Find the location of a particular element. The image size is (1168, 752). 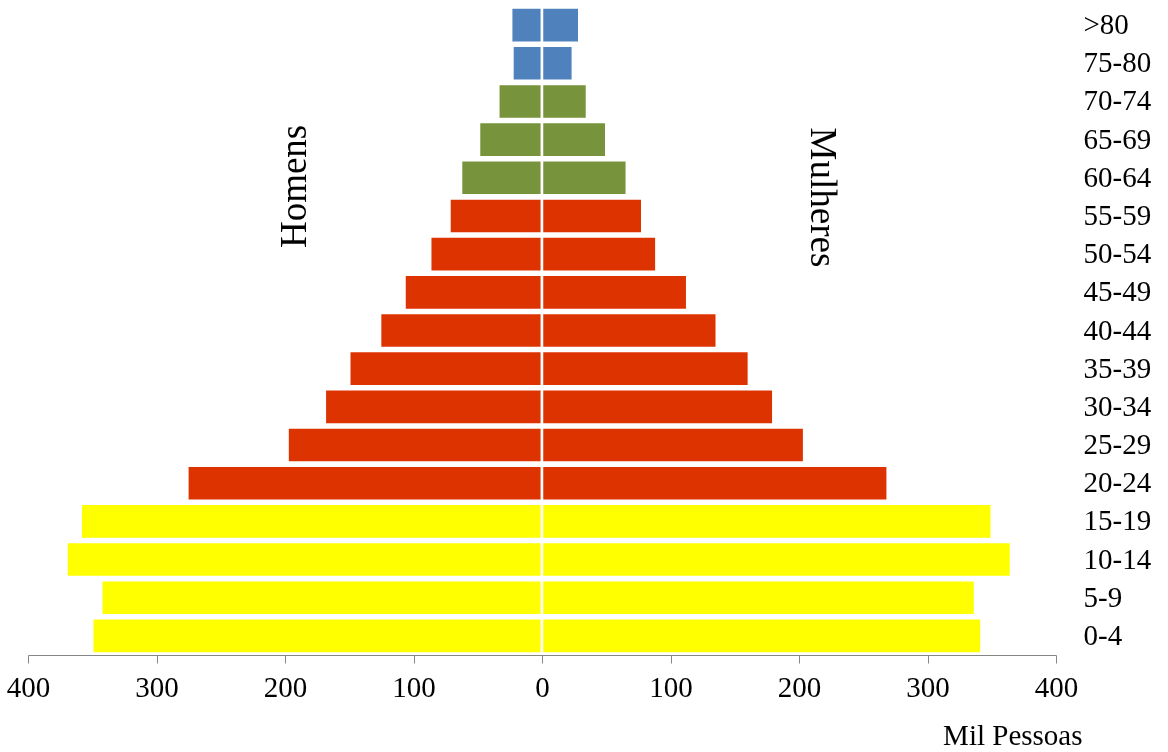

y-tick-label: >80 is located at coordinates (1106, 24).